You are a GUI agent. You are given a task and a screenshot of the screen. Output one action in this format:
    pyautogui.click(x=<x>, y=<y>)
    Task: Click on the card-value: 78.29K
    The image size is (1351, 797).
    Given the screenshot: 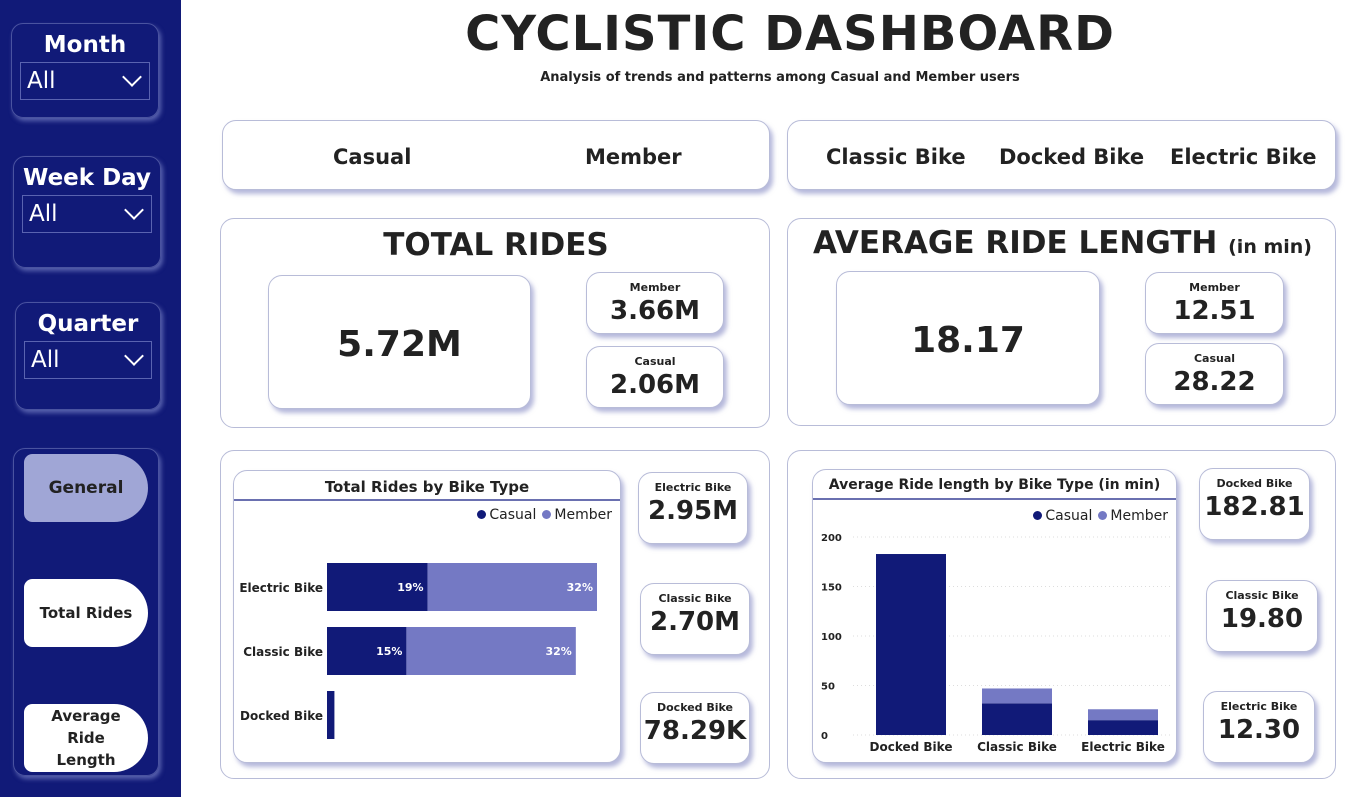 What is the action you would take?
    pyautogui.click(x=695, y=731)
    